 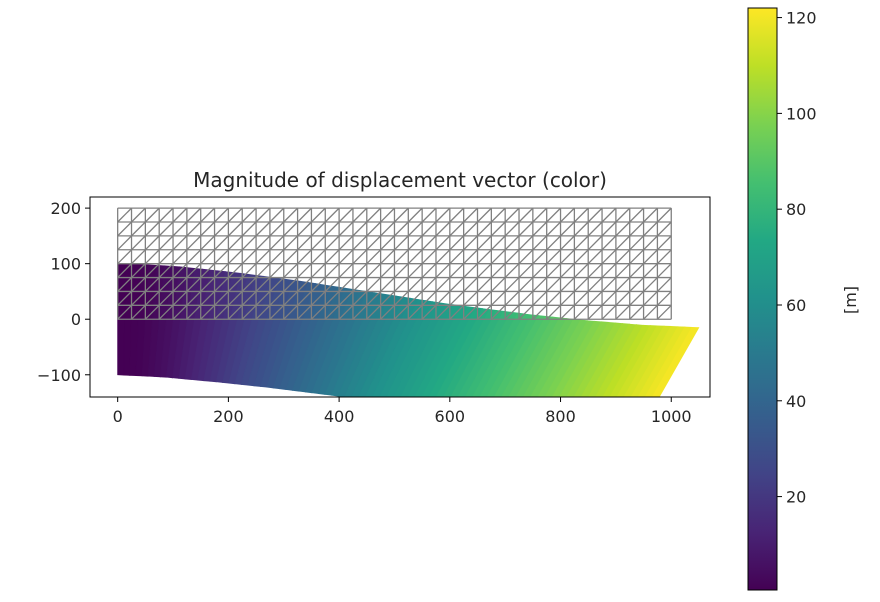 What do you see at coordinates (59, 375) in the screenshot?
I see `y-tick-label: −100` at bounding box center [59, 375].